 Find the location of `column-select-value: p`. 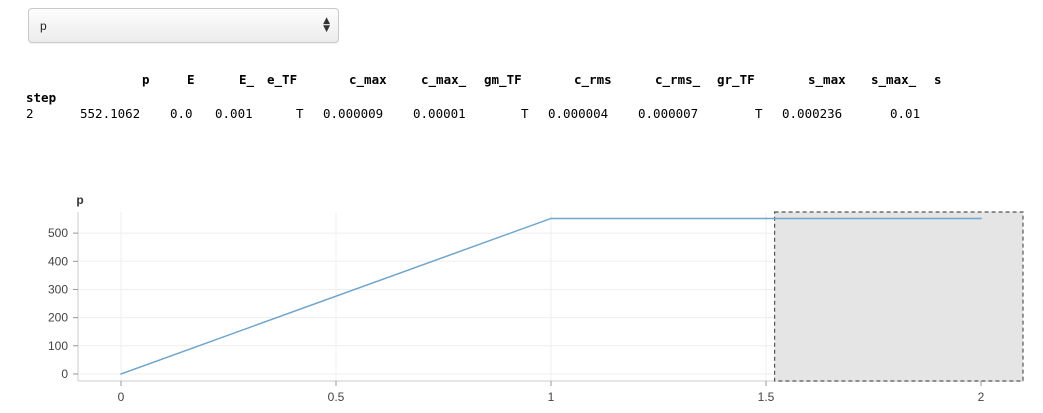

column-select-value: p is located at coordinates (43, 26).